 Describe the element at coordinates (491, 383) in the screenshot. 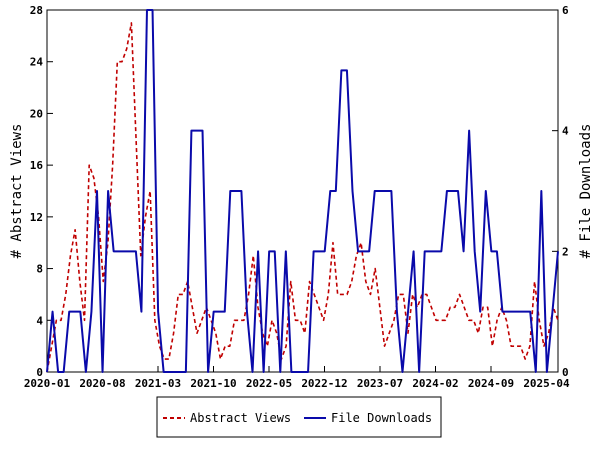

I see `x-tick-label: 2024-09` at that location.